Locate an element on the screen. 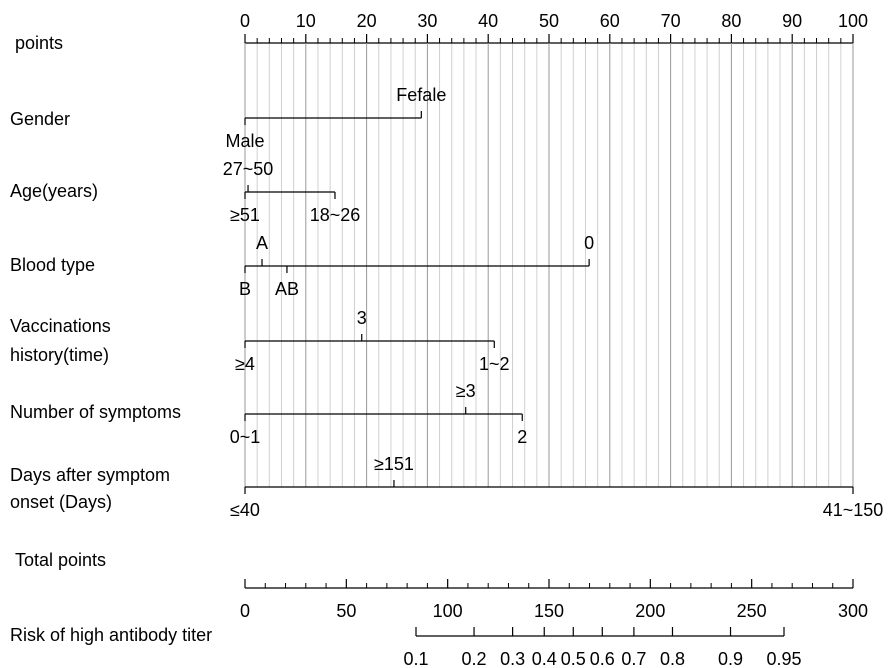  level-label: ≥151 is located at coordinates (394, 464).